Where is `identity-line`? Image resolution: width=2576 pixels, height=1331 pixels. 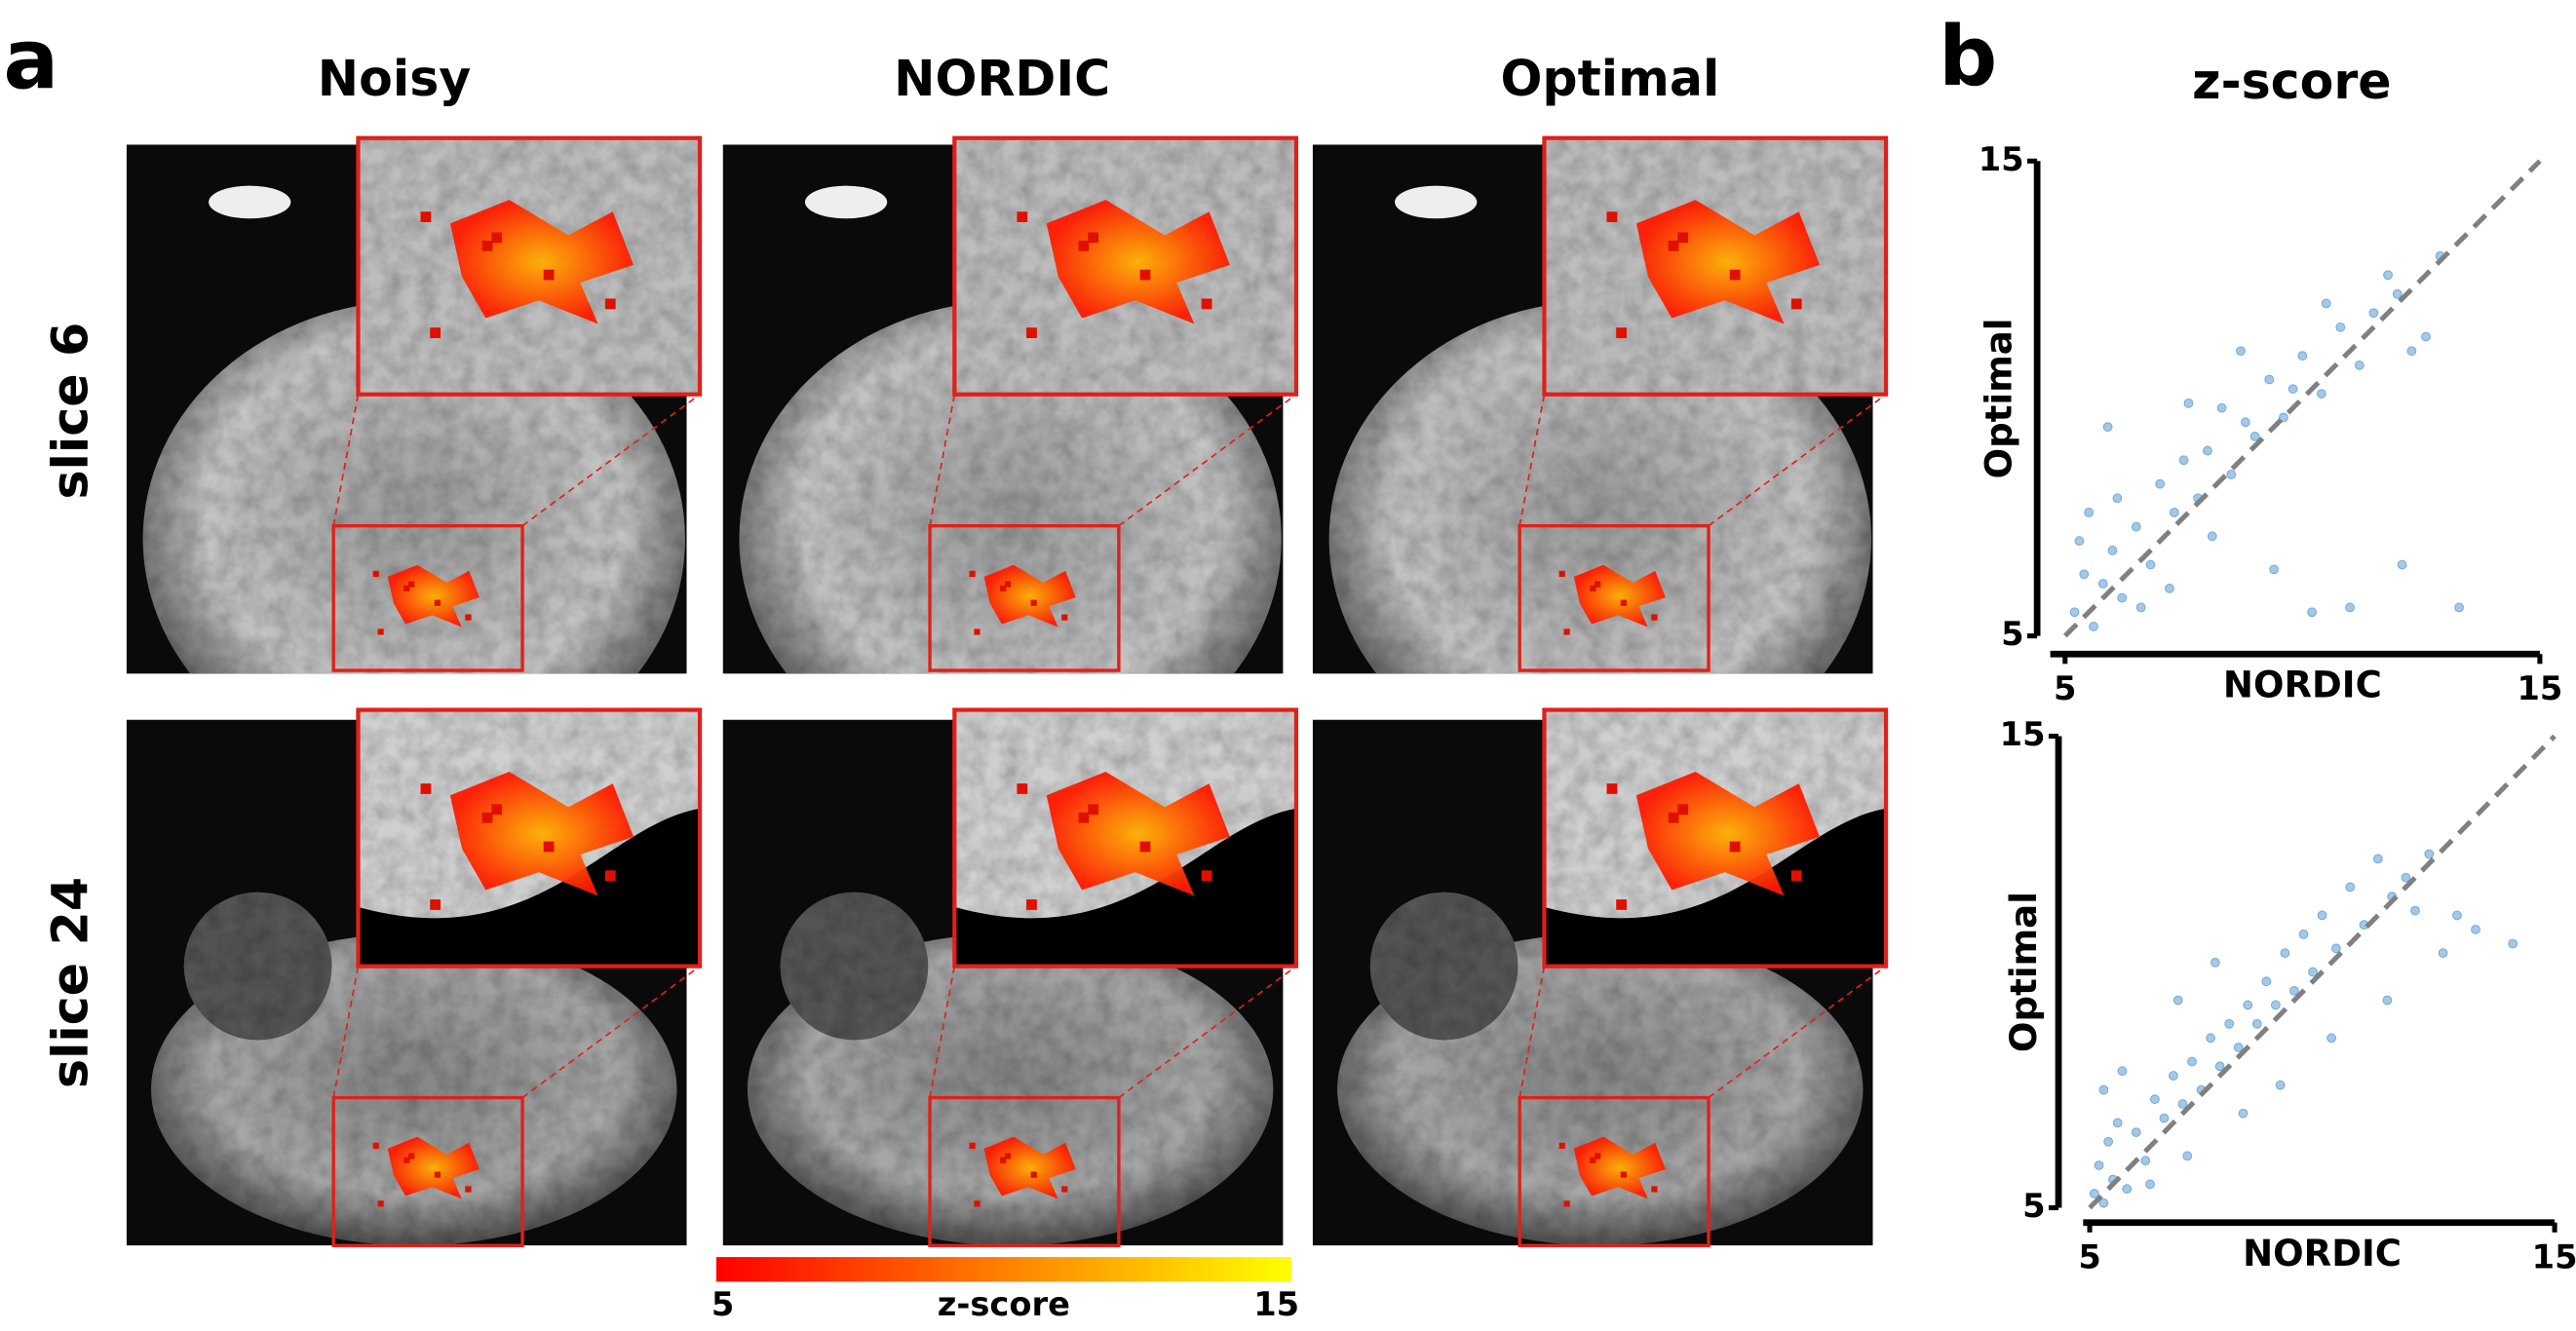
identity-line is located at coordinates (2322, 972).